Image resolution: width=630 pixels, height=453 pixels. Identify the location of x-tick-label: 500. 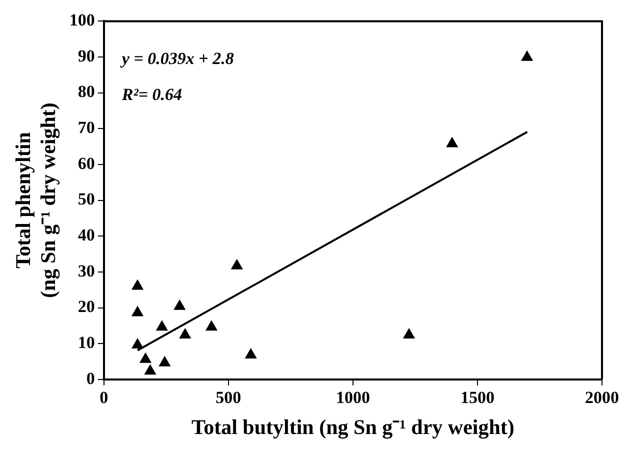
(229, 397).